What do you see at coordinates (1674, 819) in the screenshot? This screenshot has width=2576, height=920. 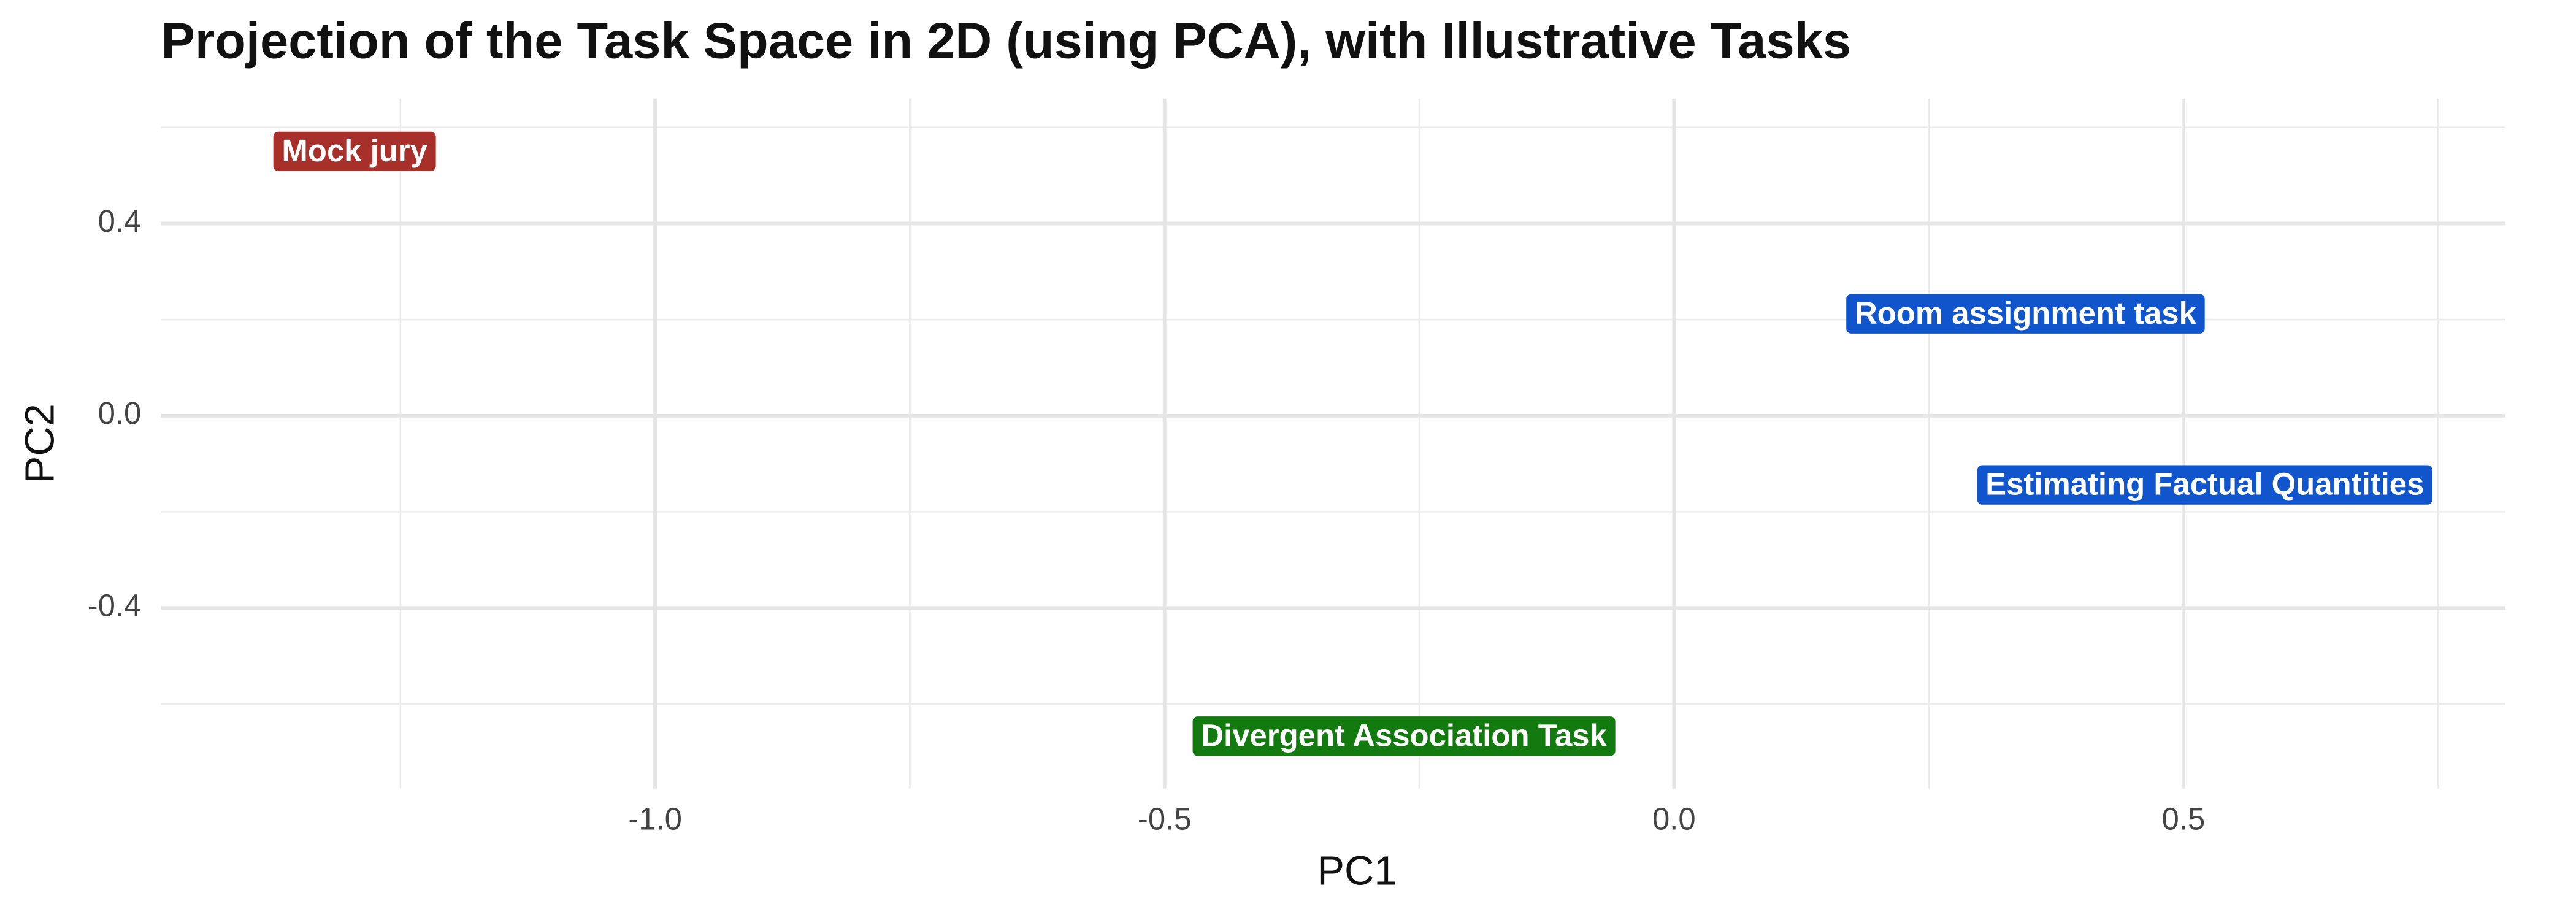 I see `x-tick-label: 0.0` at bounding box center [1674, 819].